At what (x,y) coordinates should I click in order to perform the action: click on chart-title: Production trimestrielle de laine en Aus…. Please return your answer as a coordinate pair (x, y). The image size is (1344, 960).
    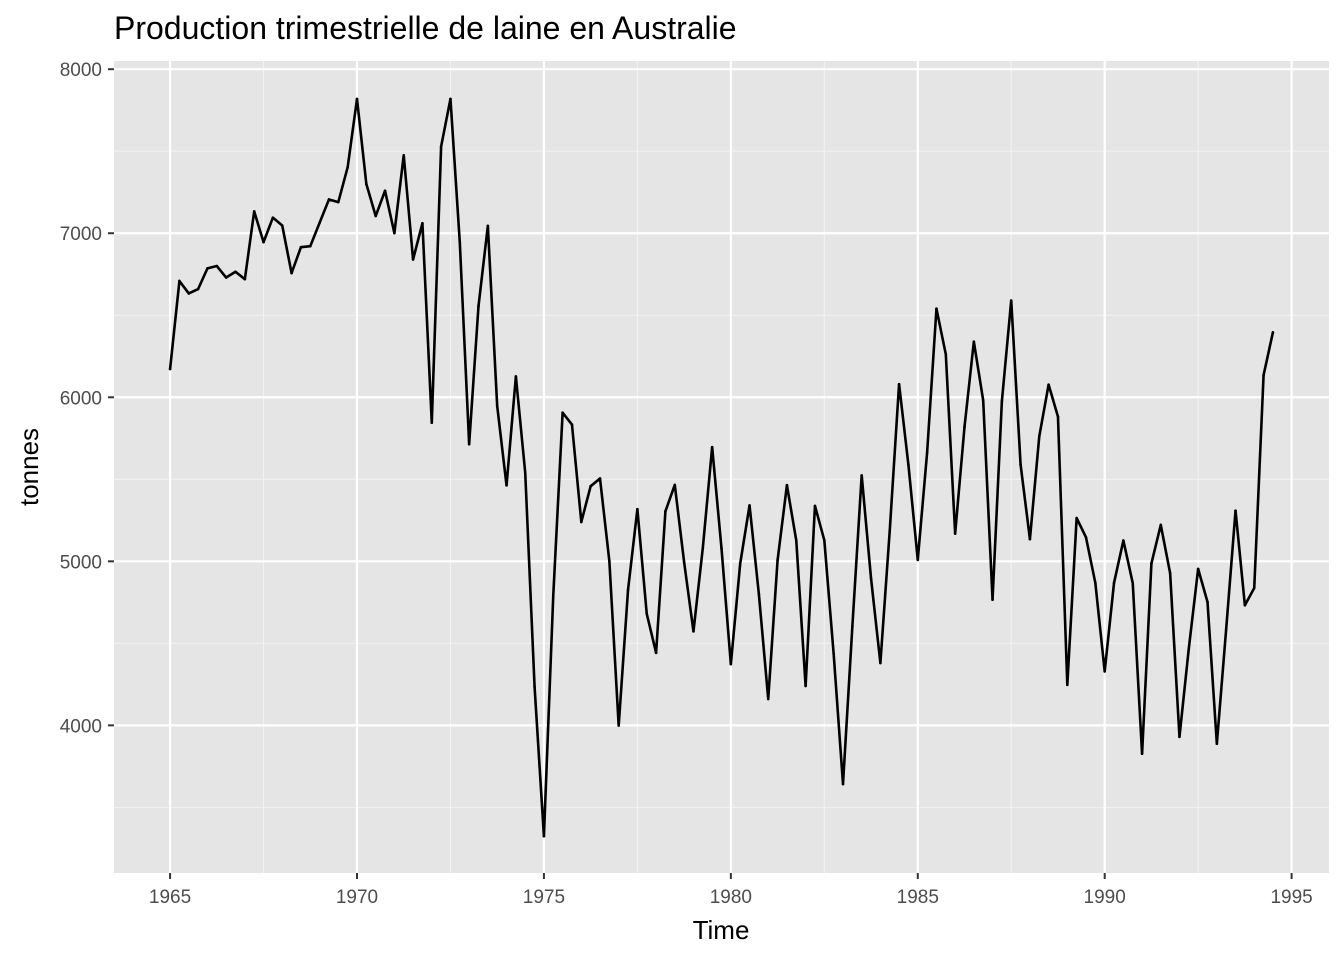
    Looking at the image, I should click on (425, 28).